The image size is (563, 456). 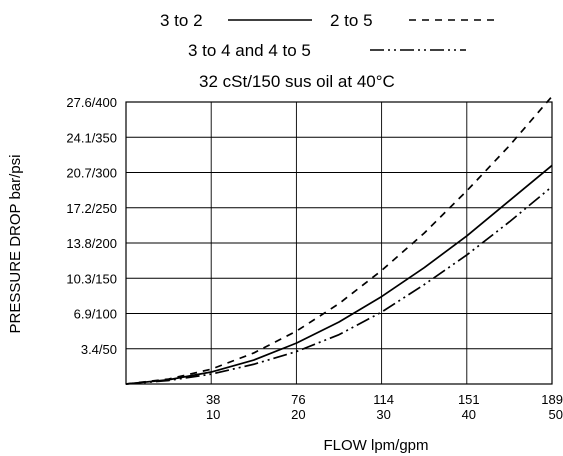 What do you see at coordinates (213, 414) in the screenshot?
I see `x-tick-label-gpm-0: 10` at bounding box center [213, 414].